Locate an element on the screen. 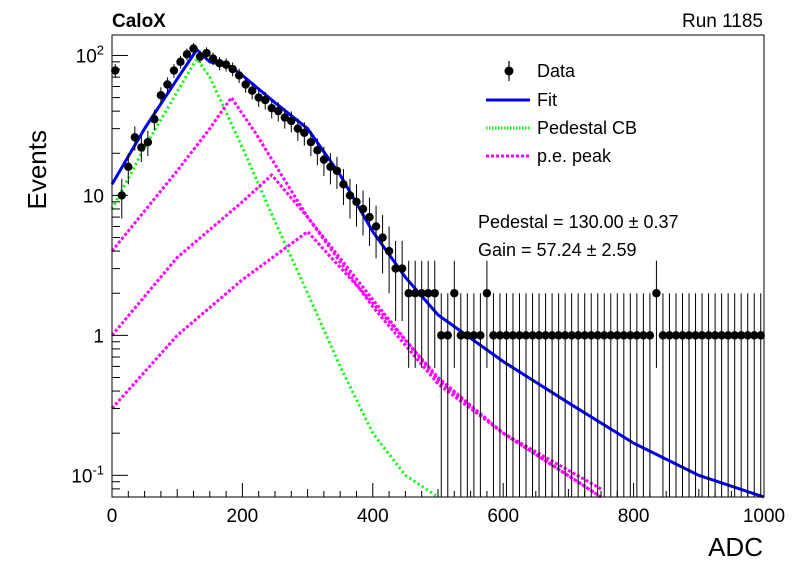  legend-data-marker is located at coordinates (509, 71).